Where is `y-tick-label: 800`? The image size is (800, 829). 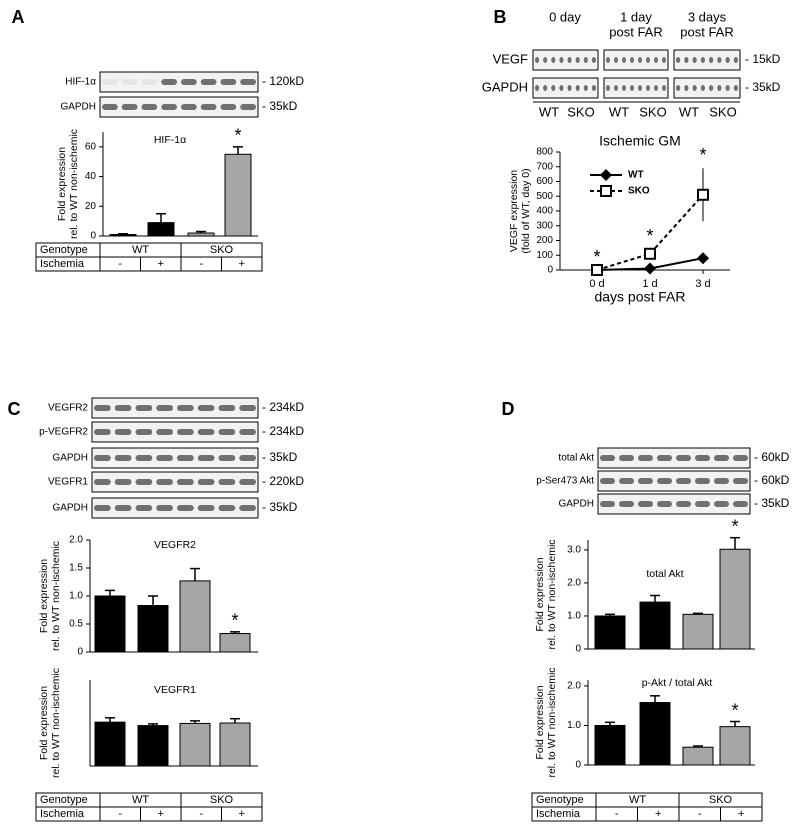
y-tick-label: 800 is located at coordinates (544, 152).